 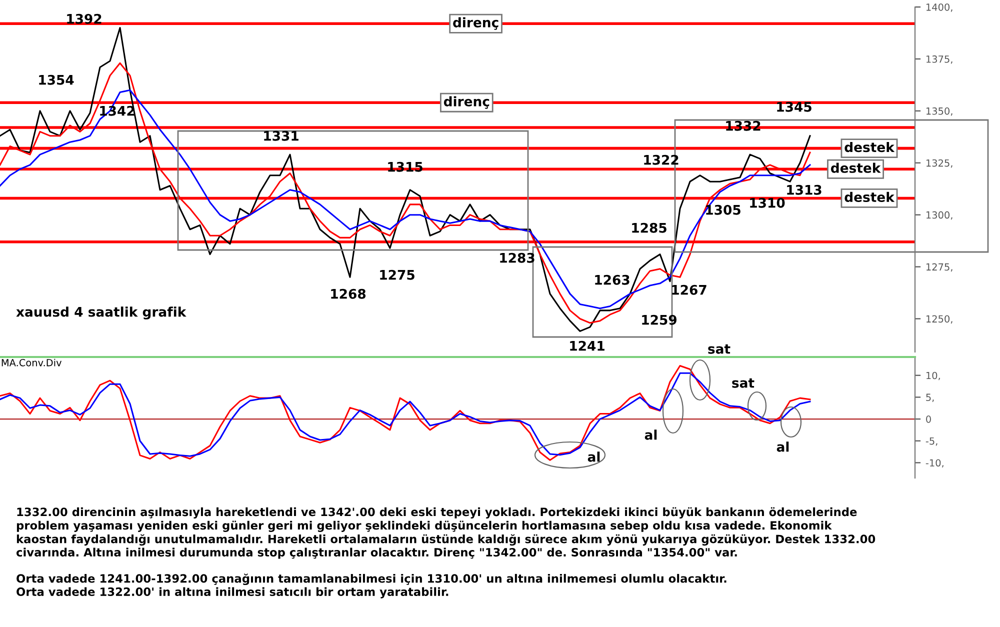 I want to click on annotation: 1322, so click(x=661, y=159).